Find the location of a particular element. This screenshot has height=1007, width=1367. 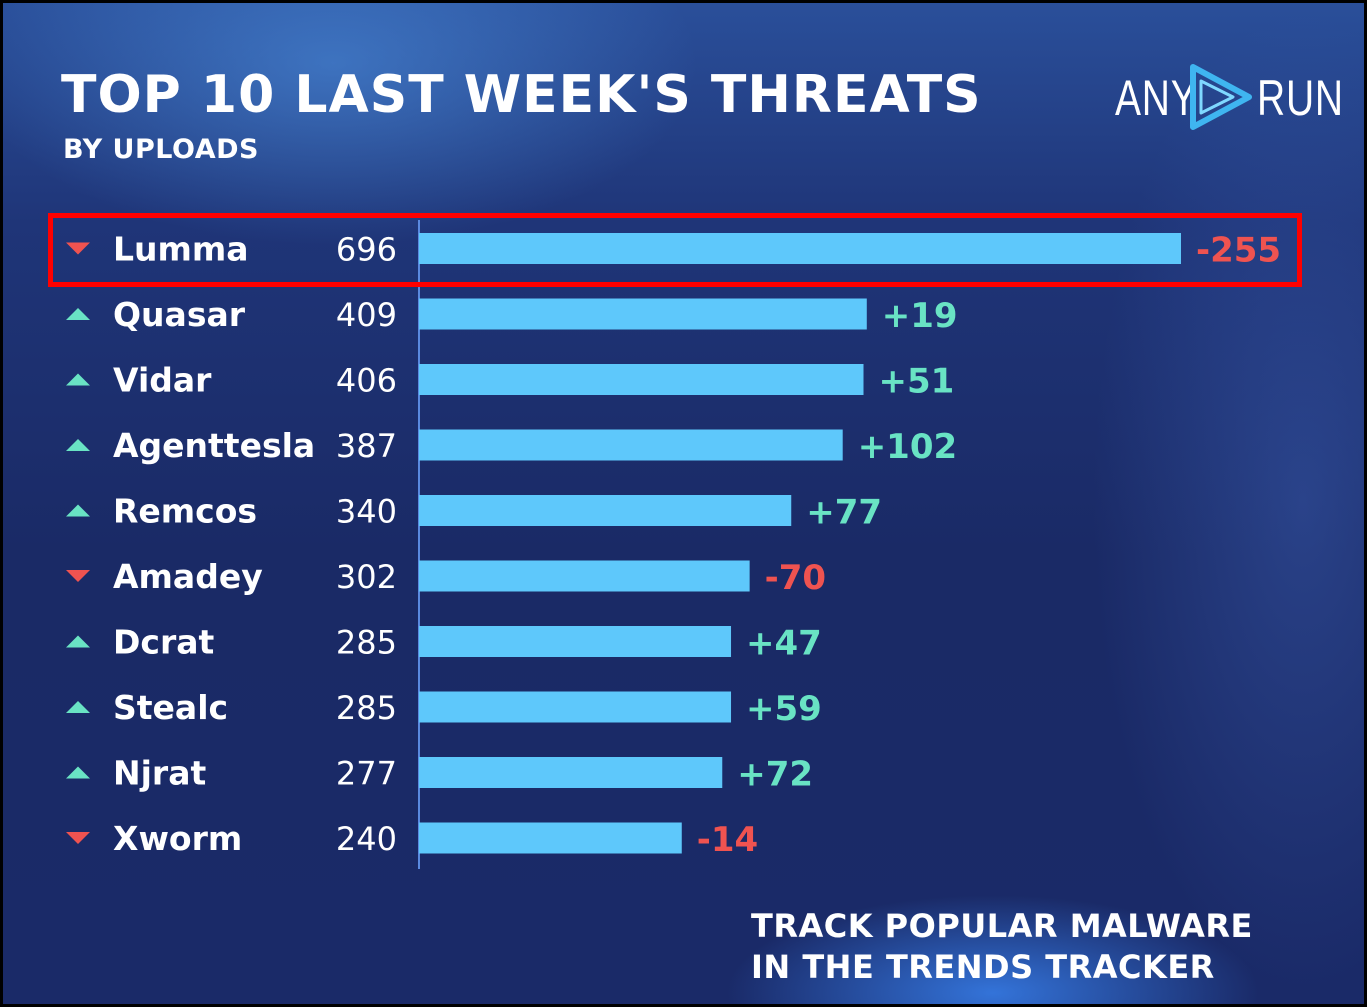

category-label: Njrat is located at coordinates (159, 773).